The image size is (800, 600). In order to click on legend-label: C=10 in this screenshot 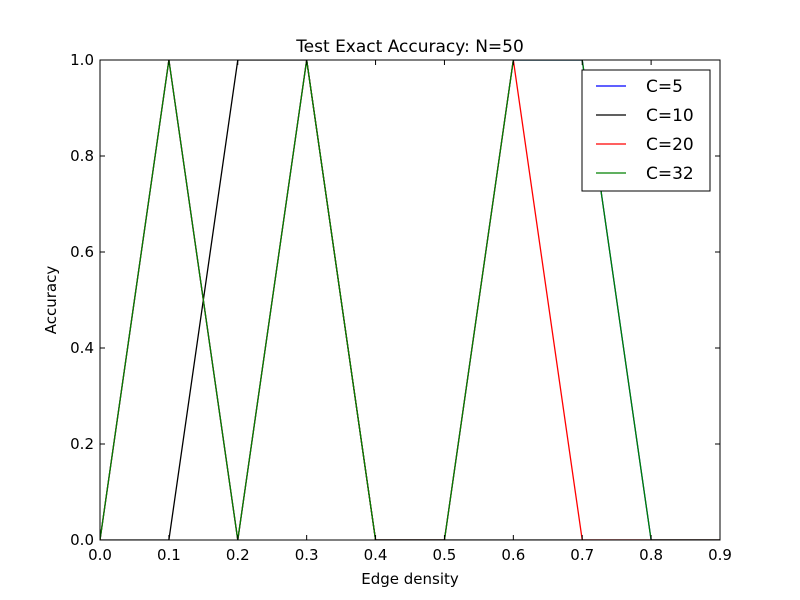, I will do `click(670, 116)`.